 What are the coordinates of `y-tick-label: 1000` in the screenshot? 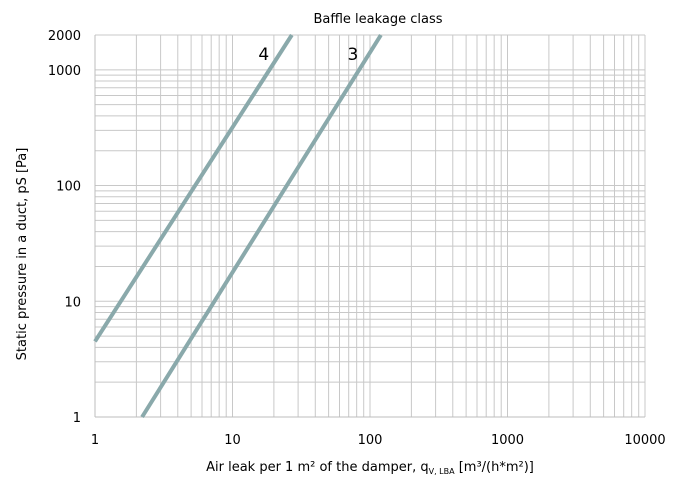 It's located at (64, 71).